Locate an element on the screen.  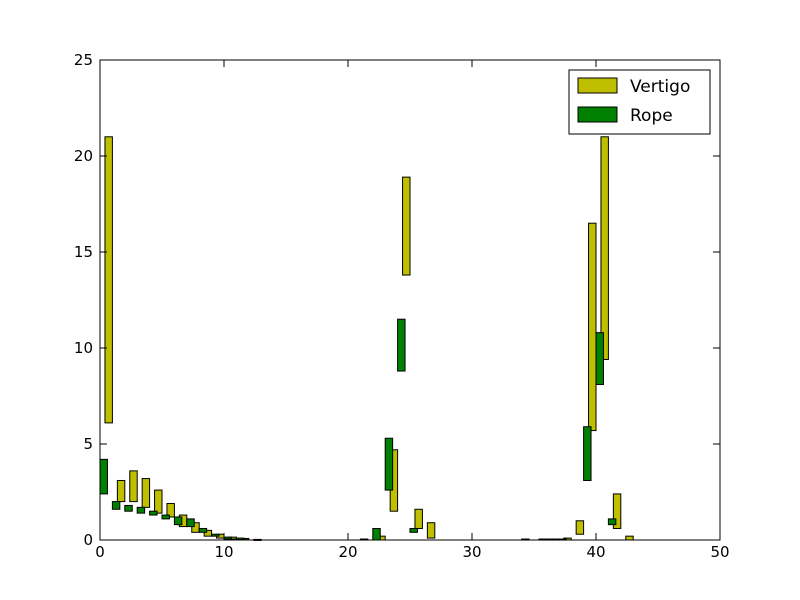
legend-swatch-vertigo is located at coordinates (597, 85).